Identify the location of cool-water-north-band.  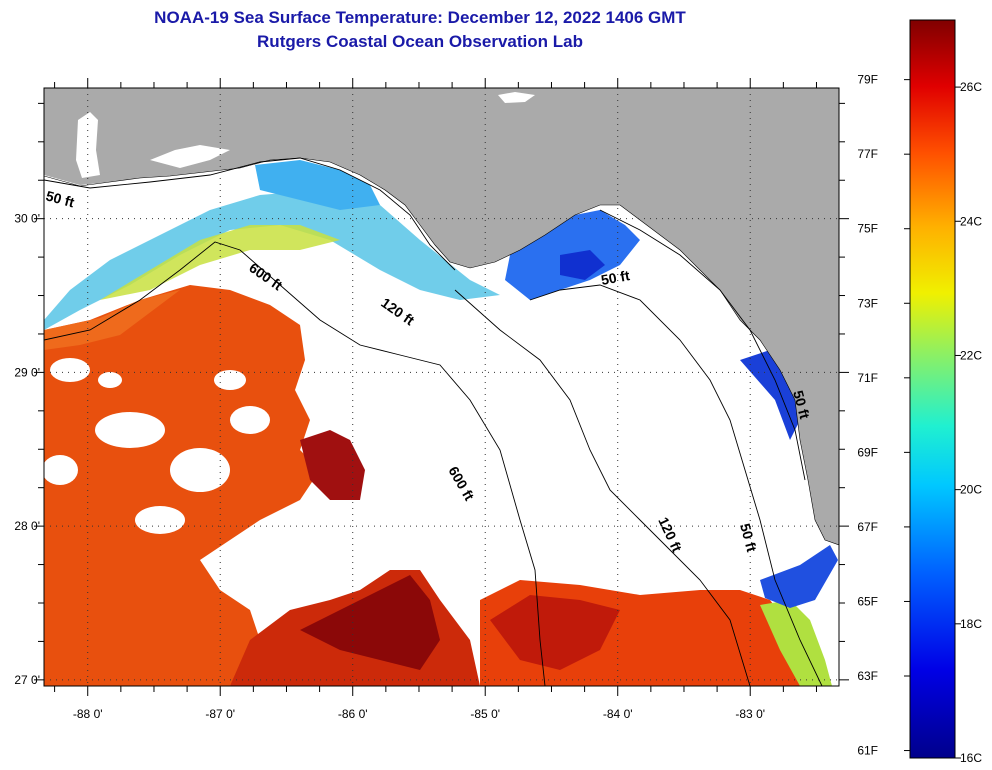
(272, 260).